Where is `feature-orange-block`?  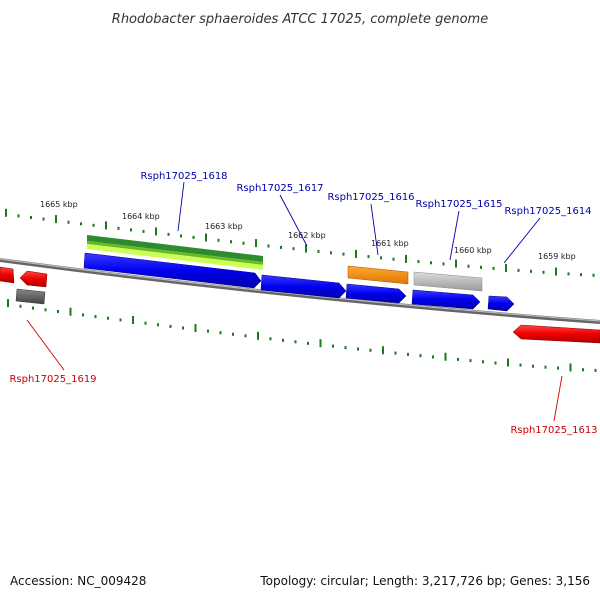 feature-orange-block is located at coordinates (378, 275).